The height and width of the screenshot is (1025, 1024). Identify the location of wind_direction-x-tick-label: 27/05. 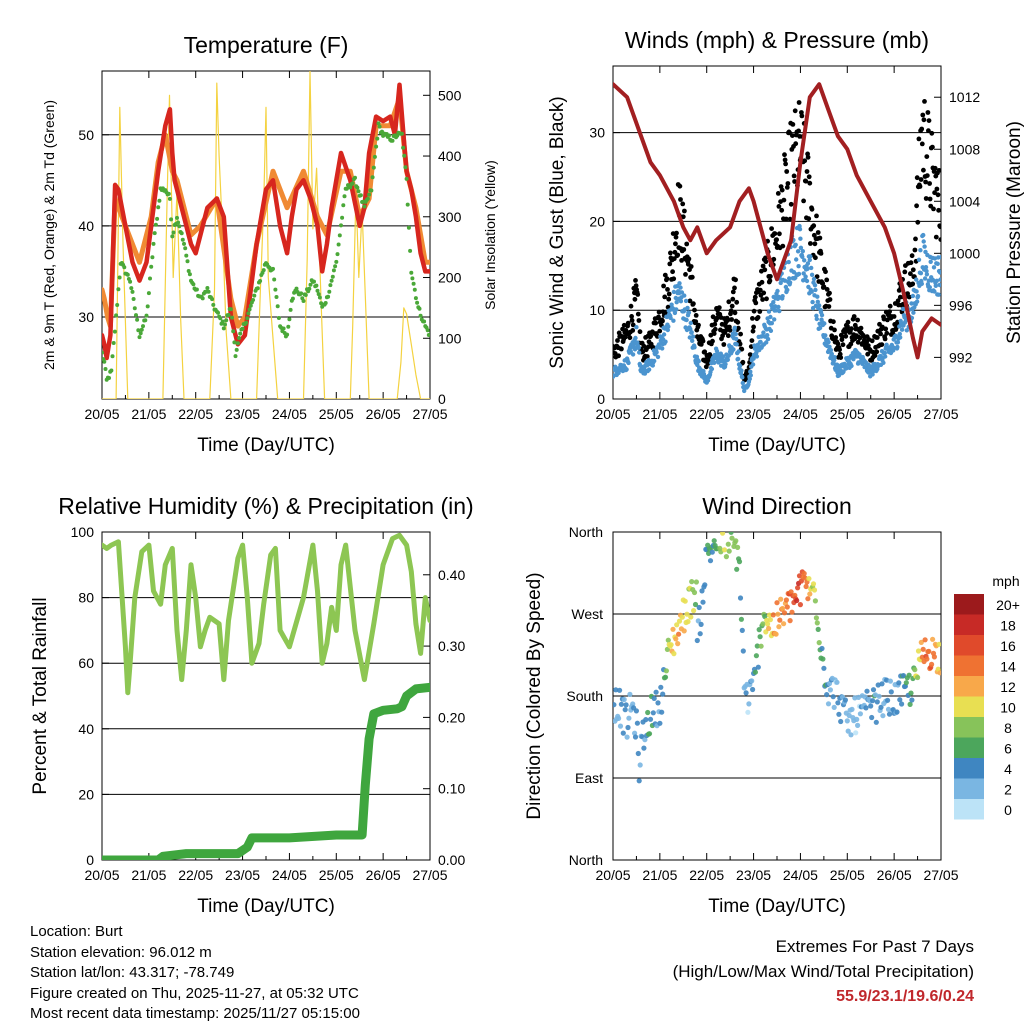
(940, 875).